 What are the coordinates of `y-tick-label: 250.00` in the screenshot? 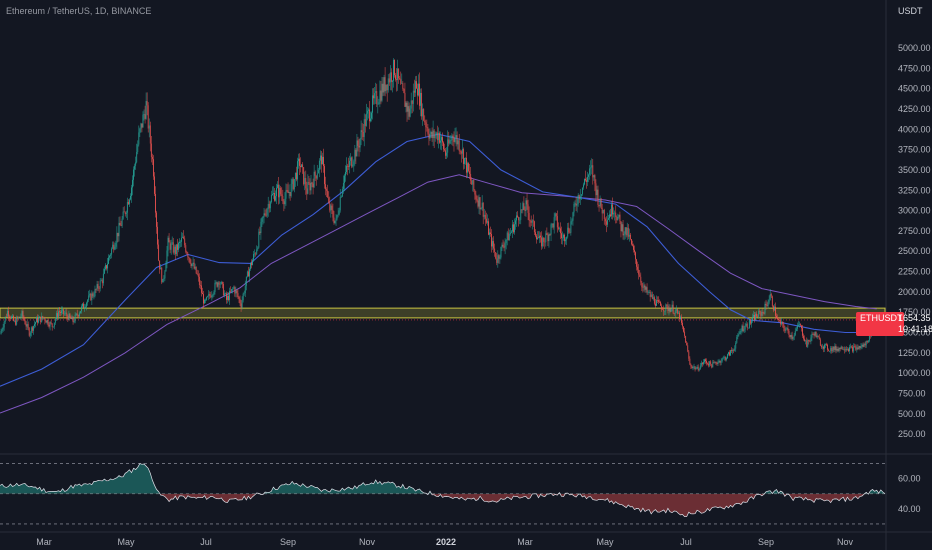 It's located at (912, 434).